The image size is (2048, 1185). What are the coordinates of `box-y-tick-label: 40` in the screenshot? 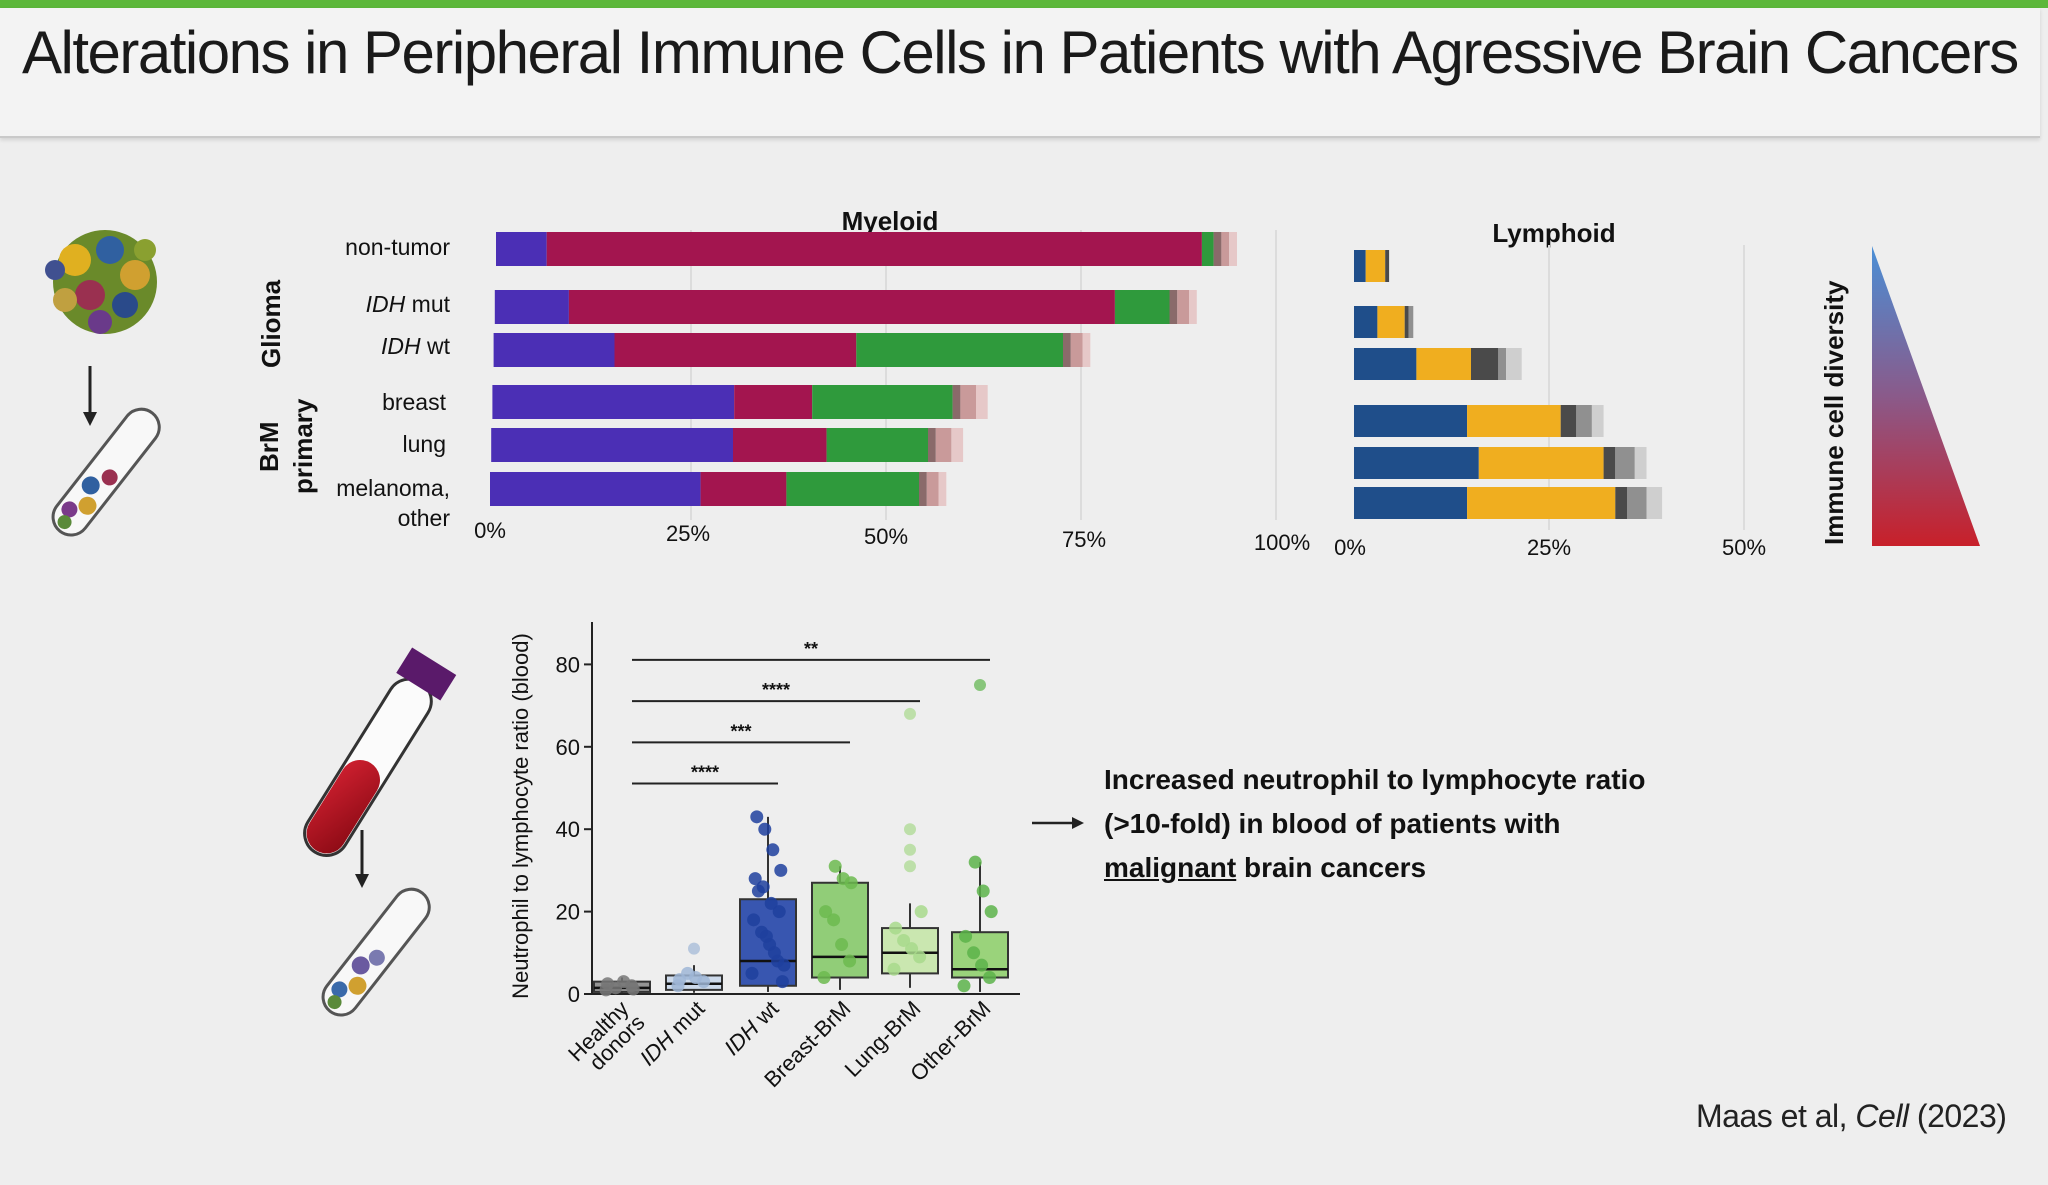 It's located at (568, 829).